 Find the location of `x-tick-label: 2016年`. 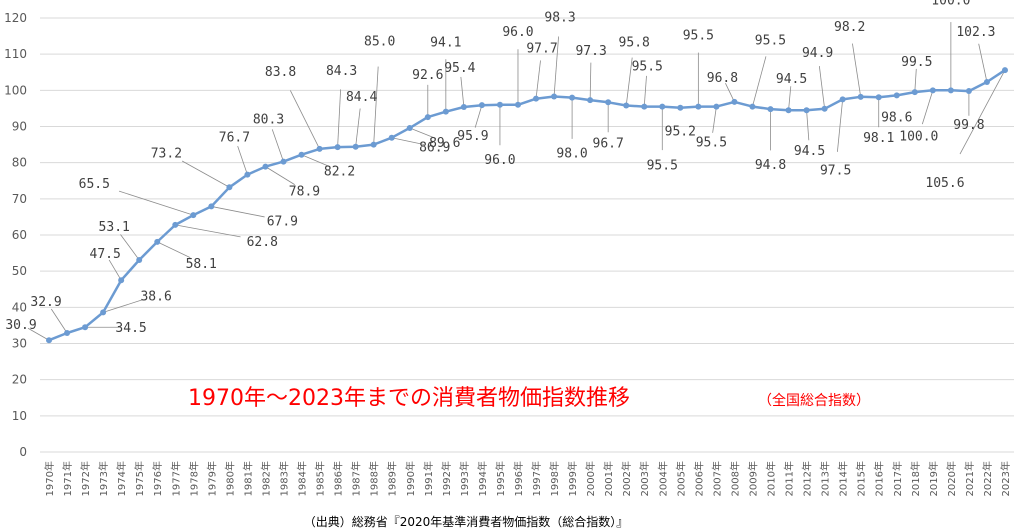

x-tick-label: 2016年 is located at coordinates (879, 478).